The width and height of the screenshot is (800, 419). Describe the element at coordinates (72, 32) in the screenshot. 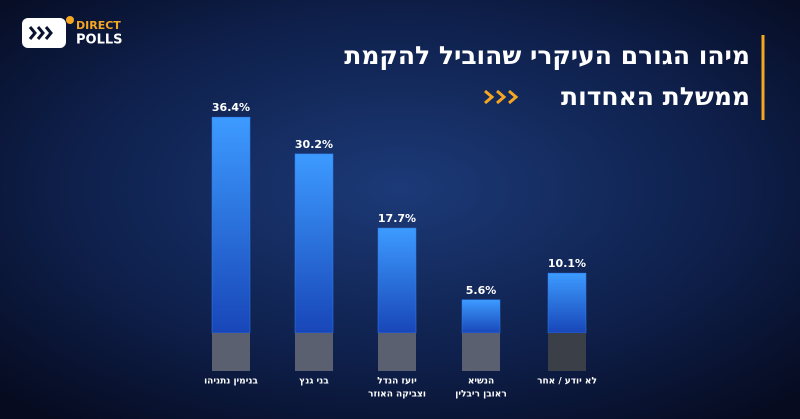

I see `logo: DIRECT POLLS` at that location.